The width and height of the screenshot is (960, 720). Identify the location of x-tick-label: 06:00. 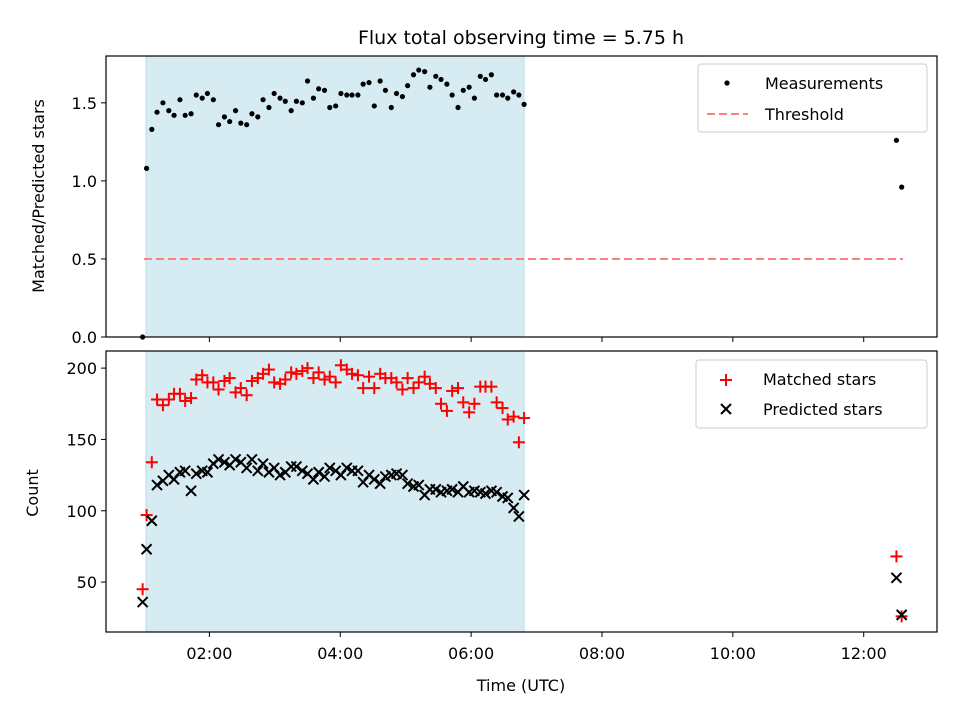
(471, 653).